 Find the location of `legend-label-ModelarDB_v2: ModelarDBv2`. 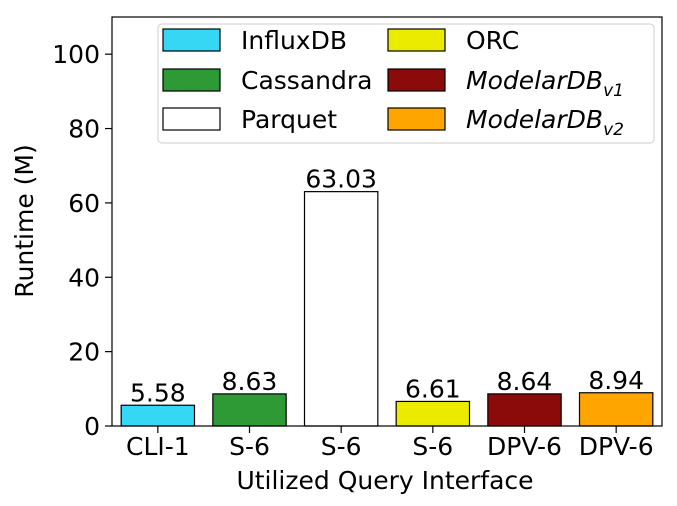

legend-label-ModelarDB_v2: ModelarDBv2 is located at coordinates (545, 122).